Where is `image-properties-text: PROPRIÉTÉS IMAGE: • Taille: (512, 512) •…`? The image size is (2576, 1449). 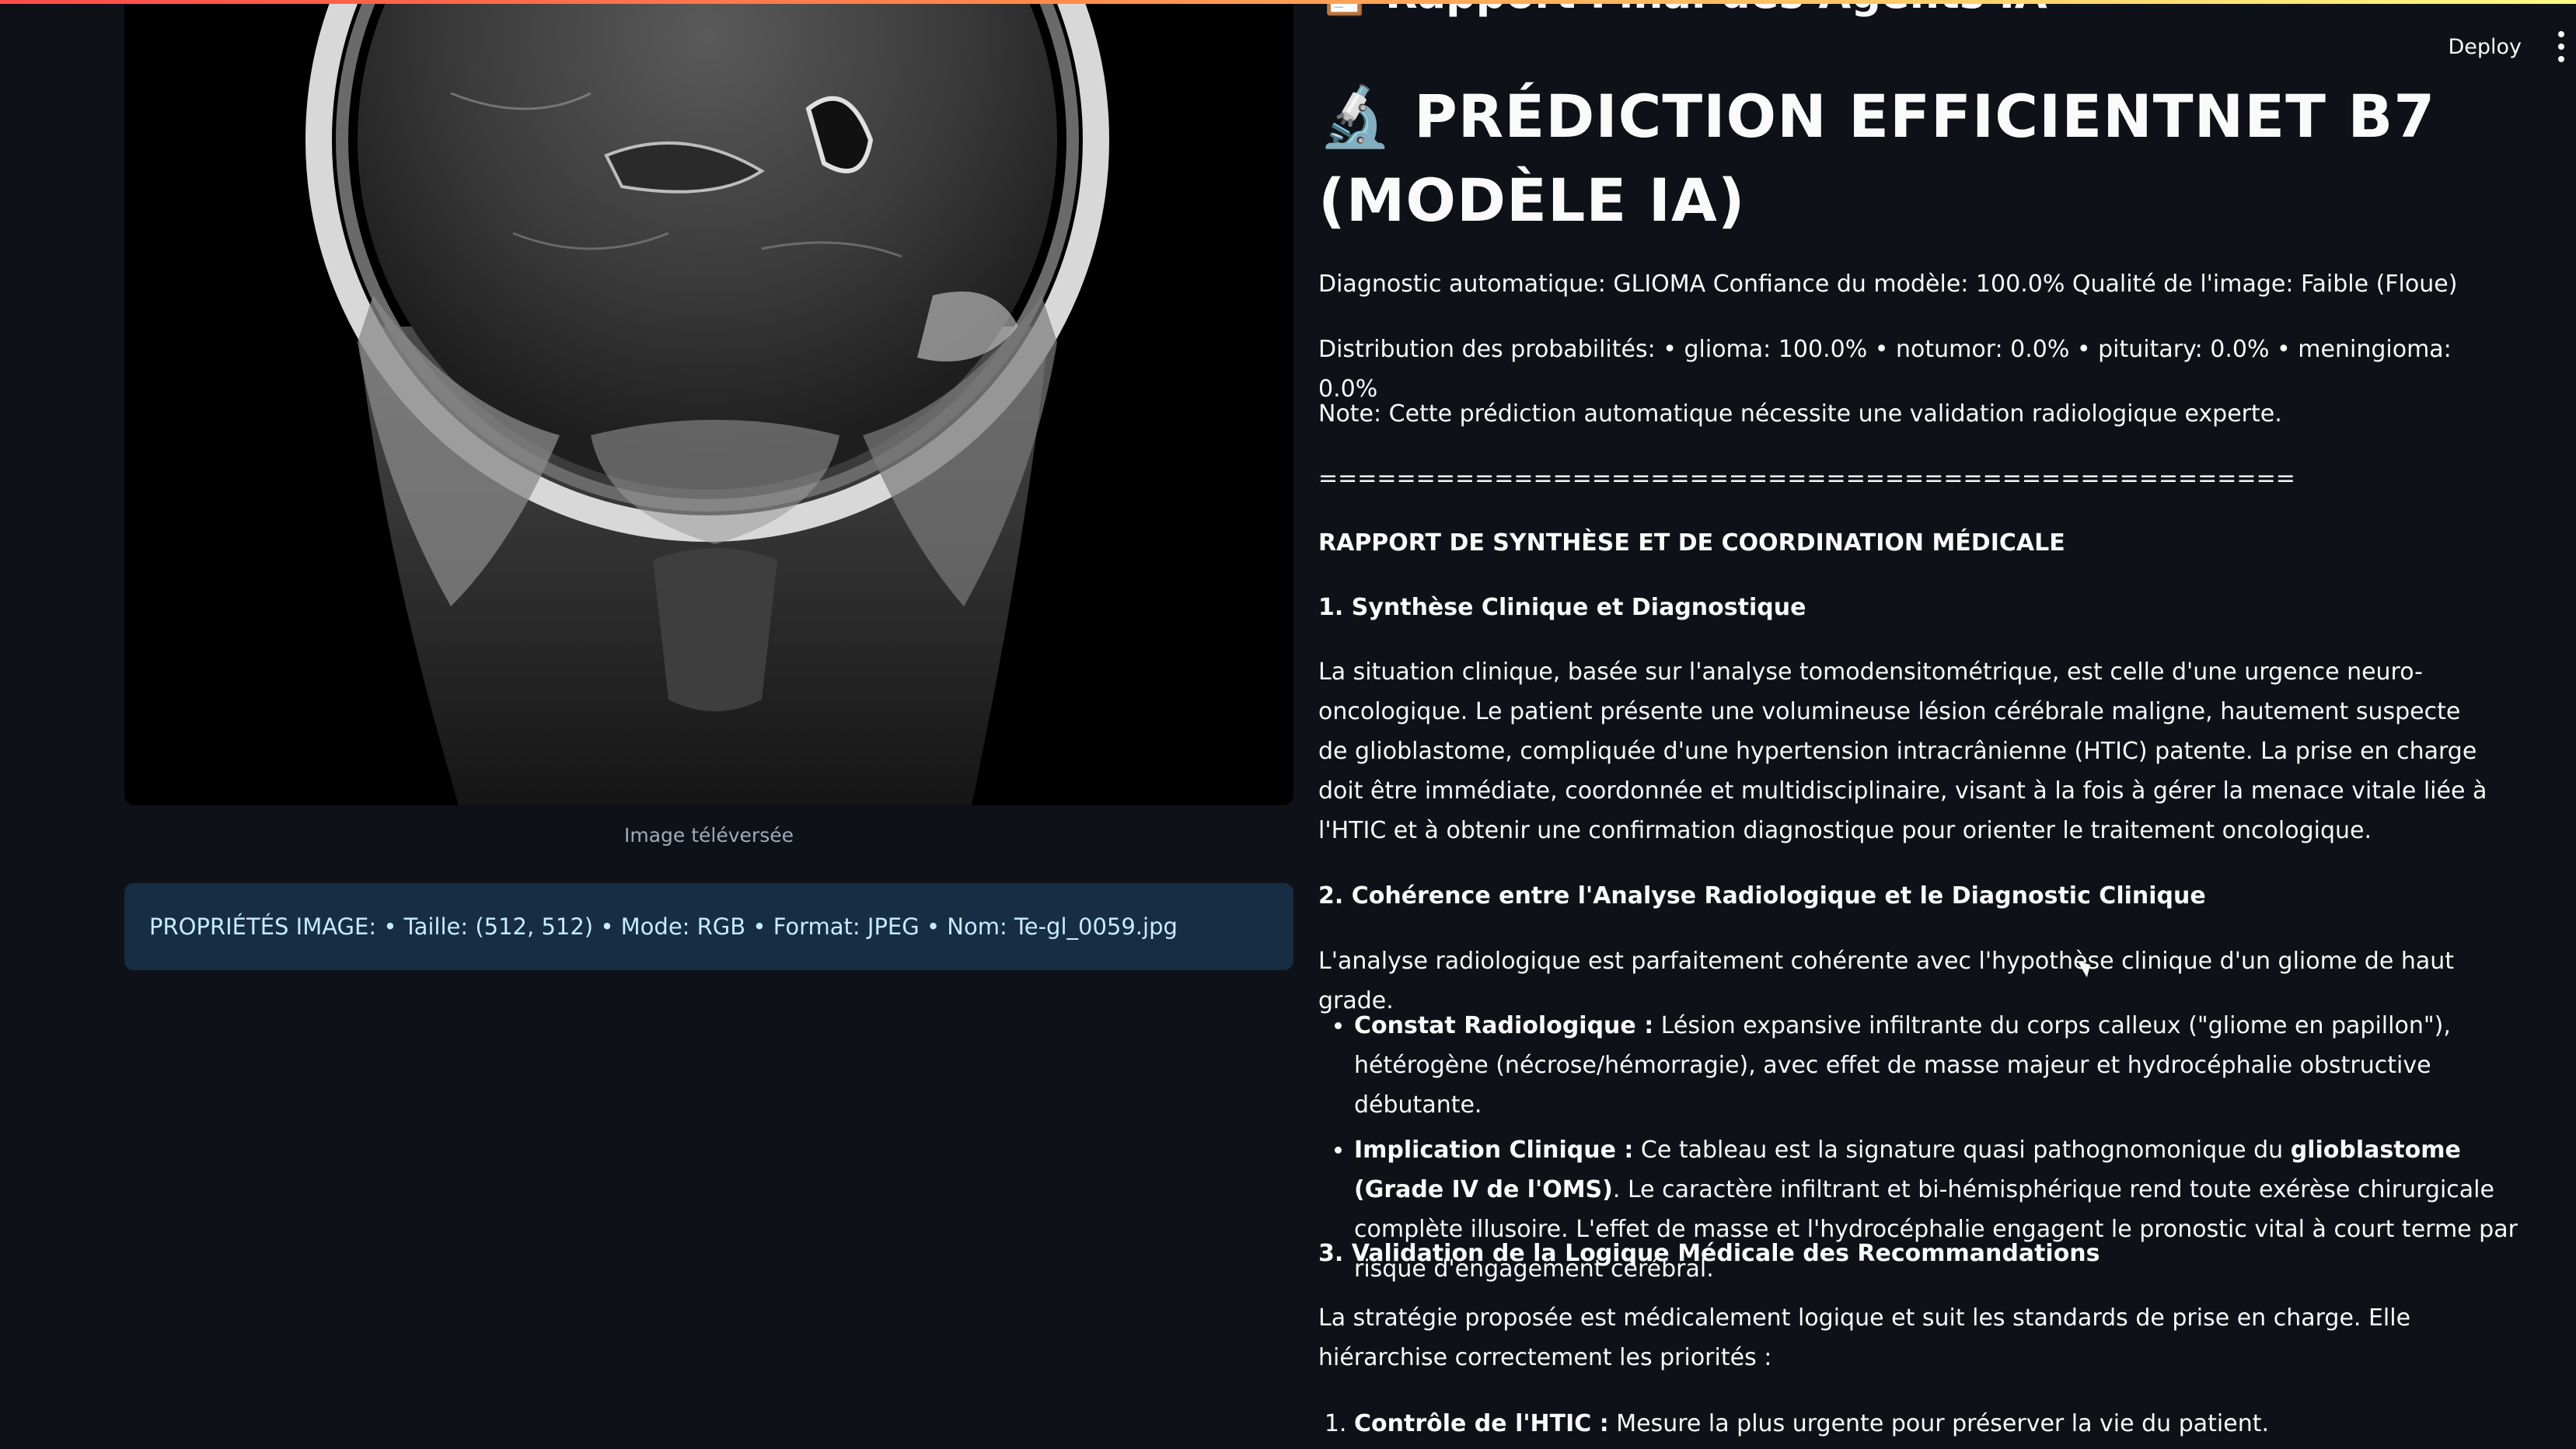
image-properties-text: PROPRIÉTÉS IMAGE: • Taille: (512, 512) •… is located at coordinates (664, 926).